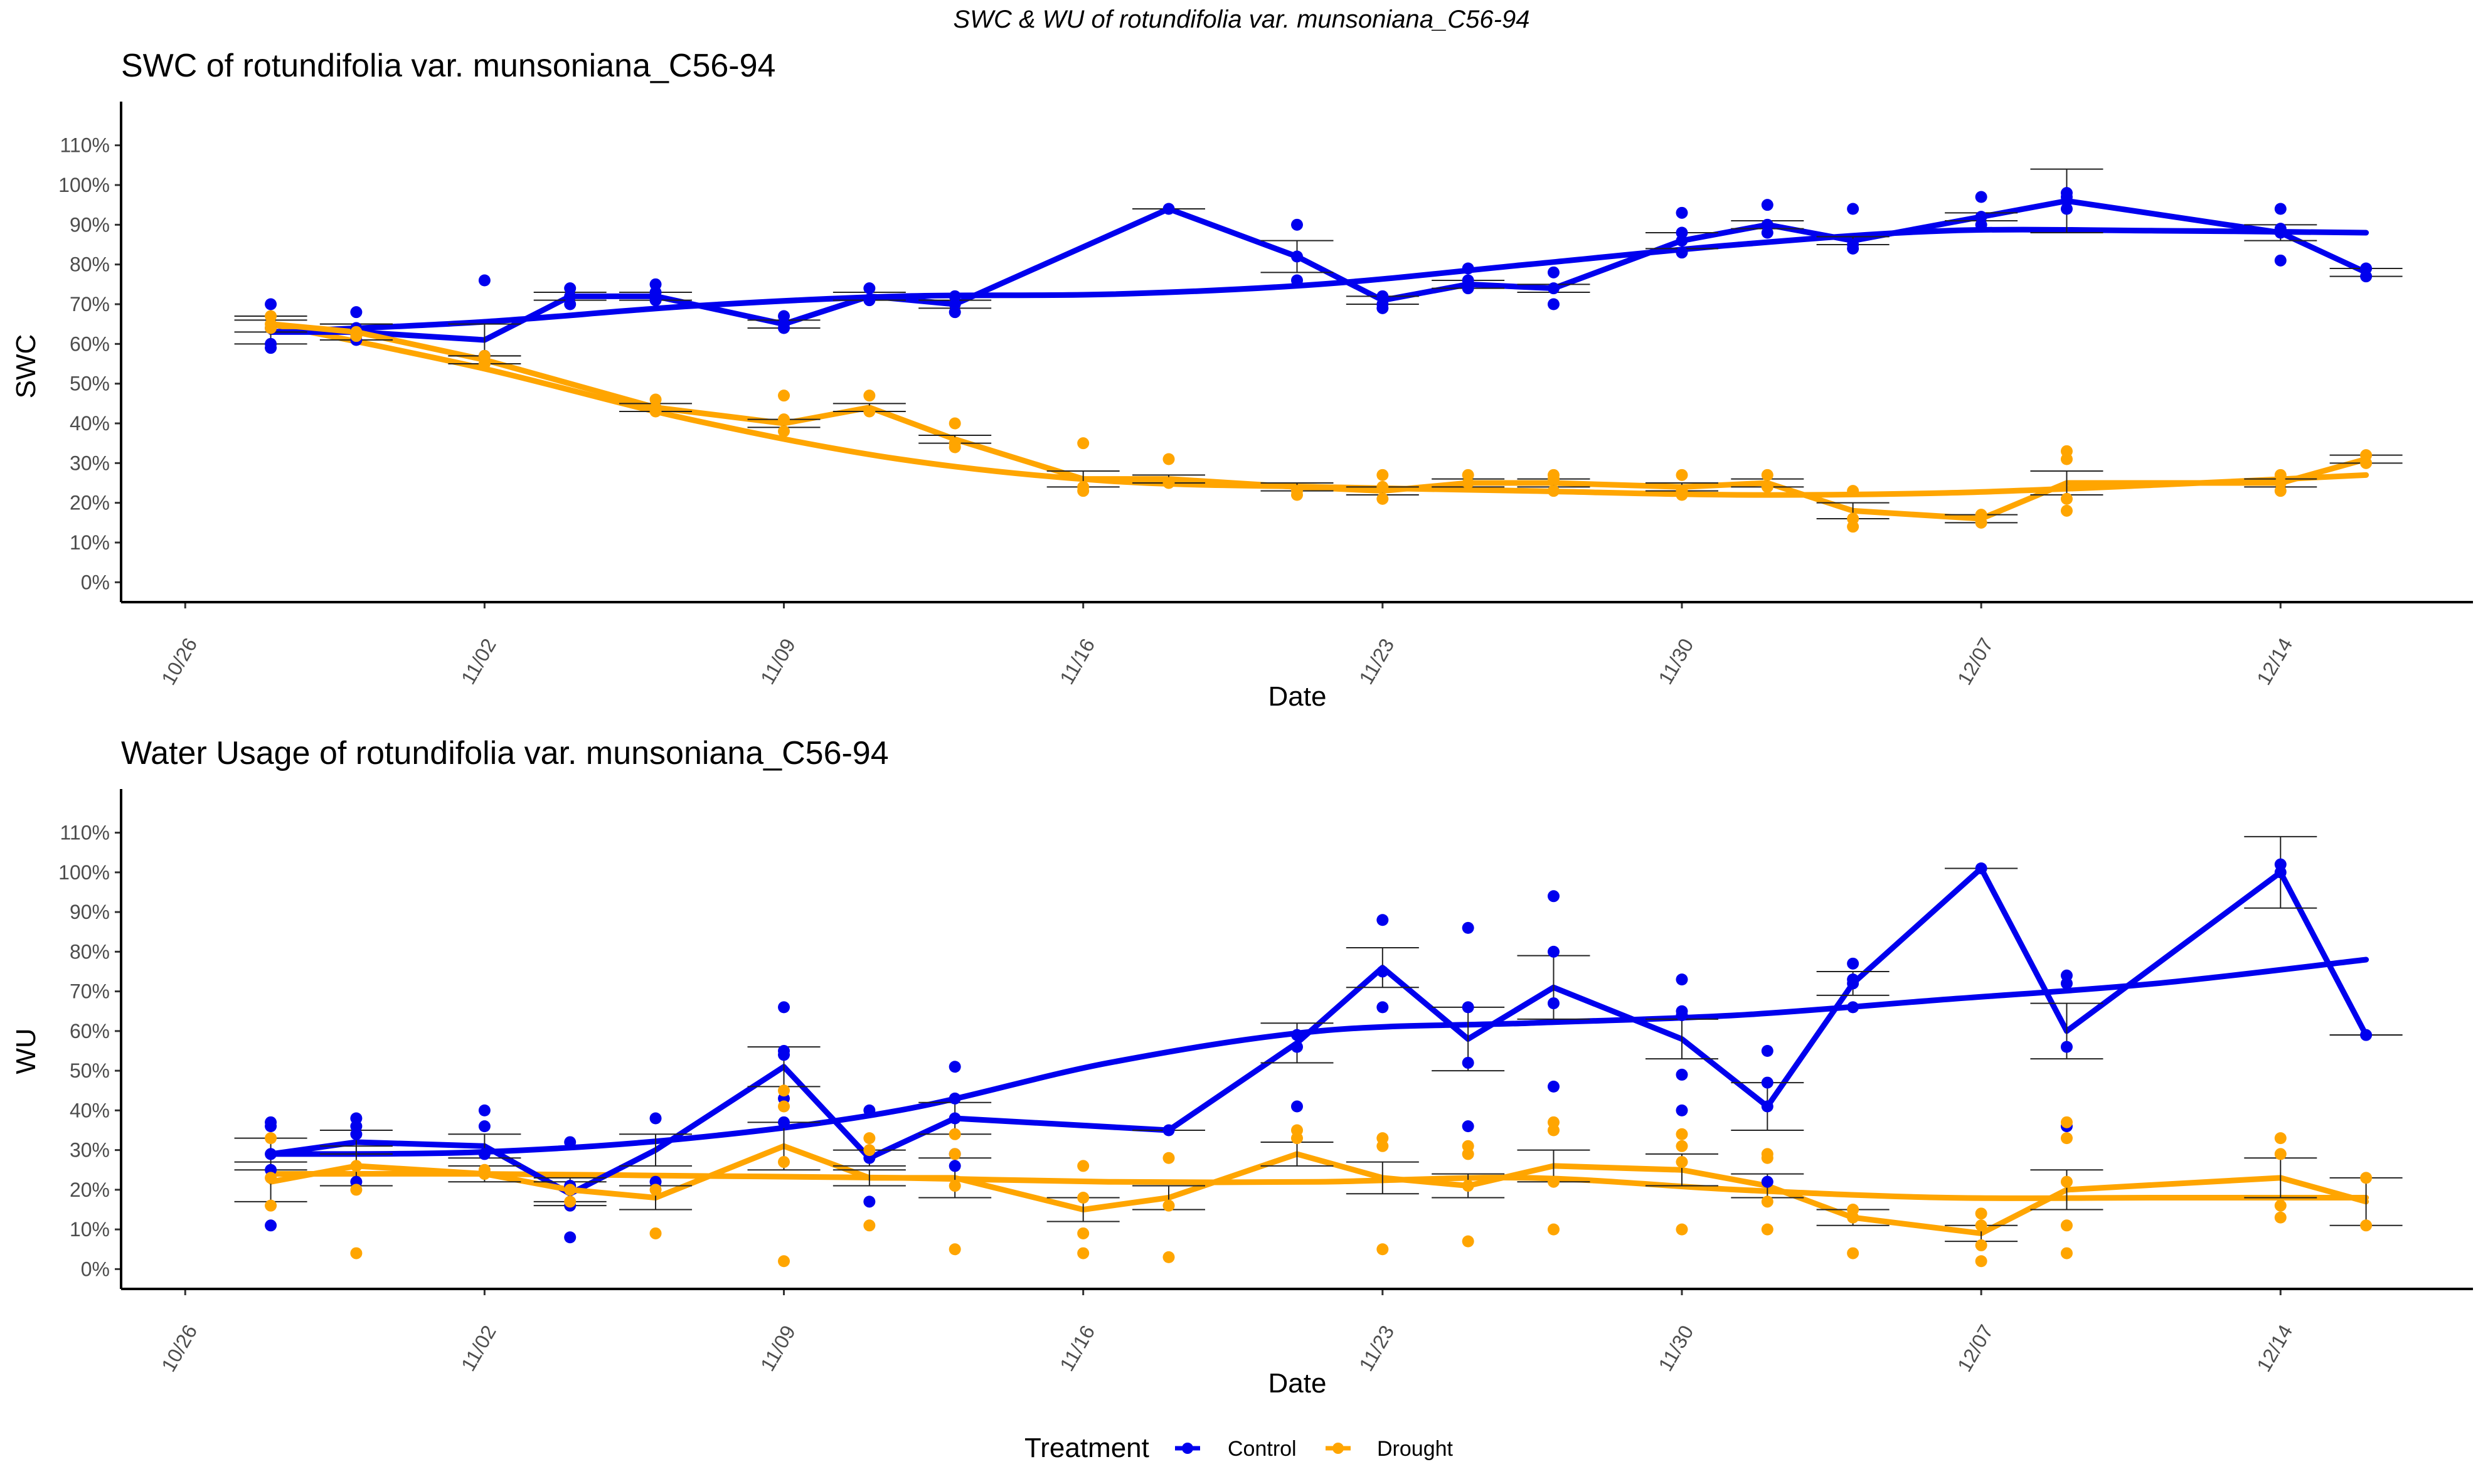 The image size is (2483, 1484). Describe the element at coordinates (90, 991) in the screenshot. I see `wu-y-tick-label: 70%` at that location.